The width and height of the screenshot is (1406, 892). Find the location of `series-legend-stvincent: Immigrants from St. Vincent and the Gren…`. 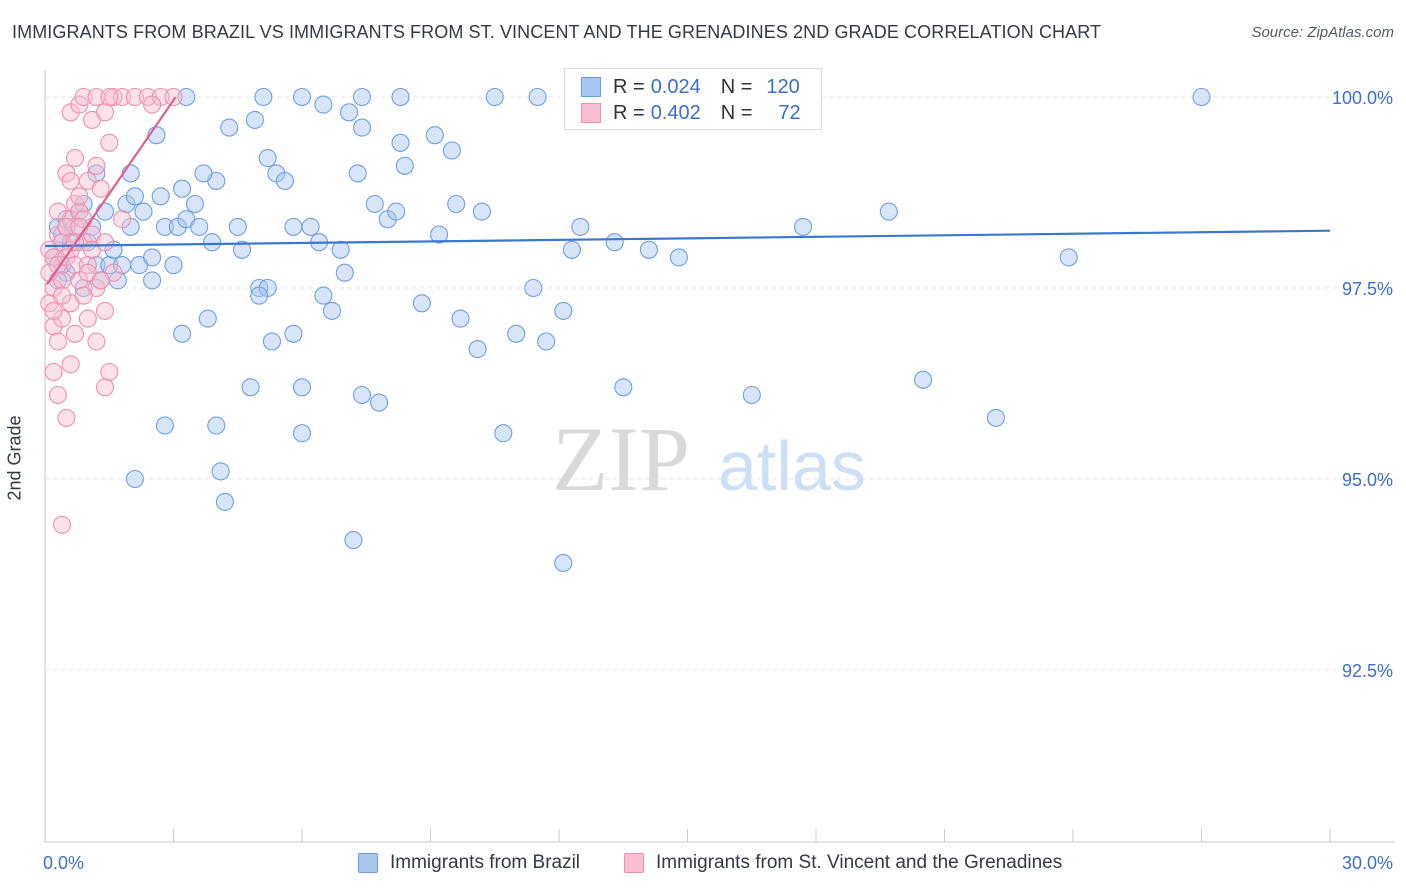

series-legend-stvincent: Immigrants from St. Vincent and the Gren… is located at coordinates (843, 863).